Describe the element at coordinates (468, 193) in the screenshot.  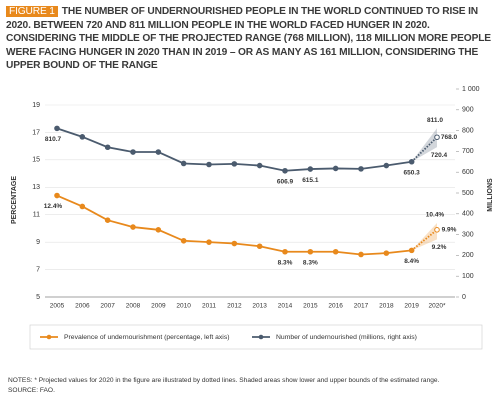
I see `y2-tick-label: 500` at that location.